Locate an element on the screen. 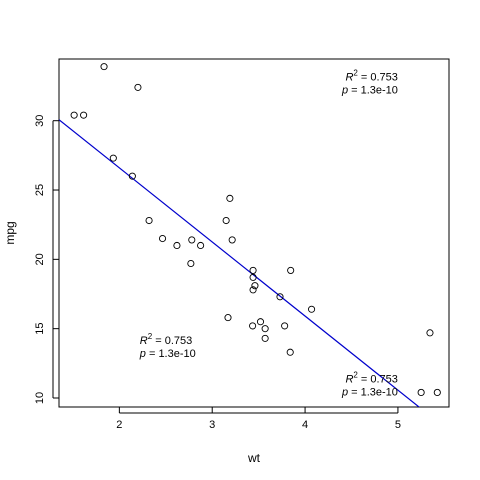  x-axis-label: wt is located at coordinates (254, 458).